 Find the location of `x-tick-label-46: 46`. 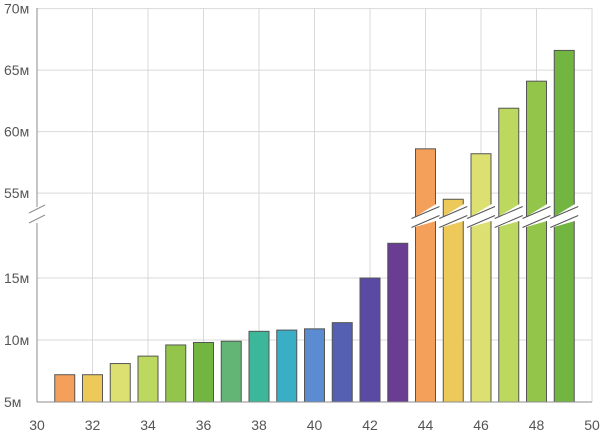

x-tick-label-46: 46 is located at coordinates (481, 425).